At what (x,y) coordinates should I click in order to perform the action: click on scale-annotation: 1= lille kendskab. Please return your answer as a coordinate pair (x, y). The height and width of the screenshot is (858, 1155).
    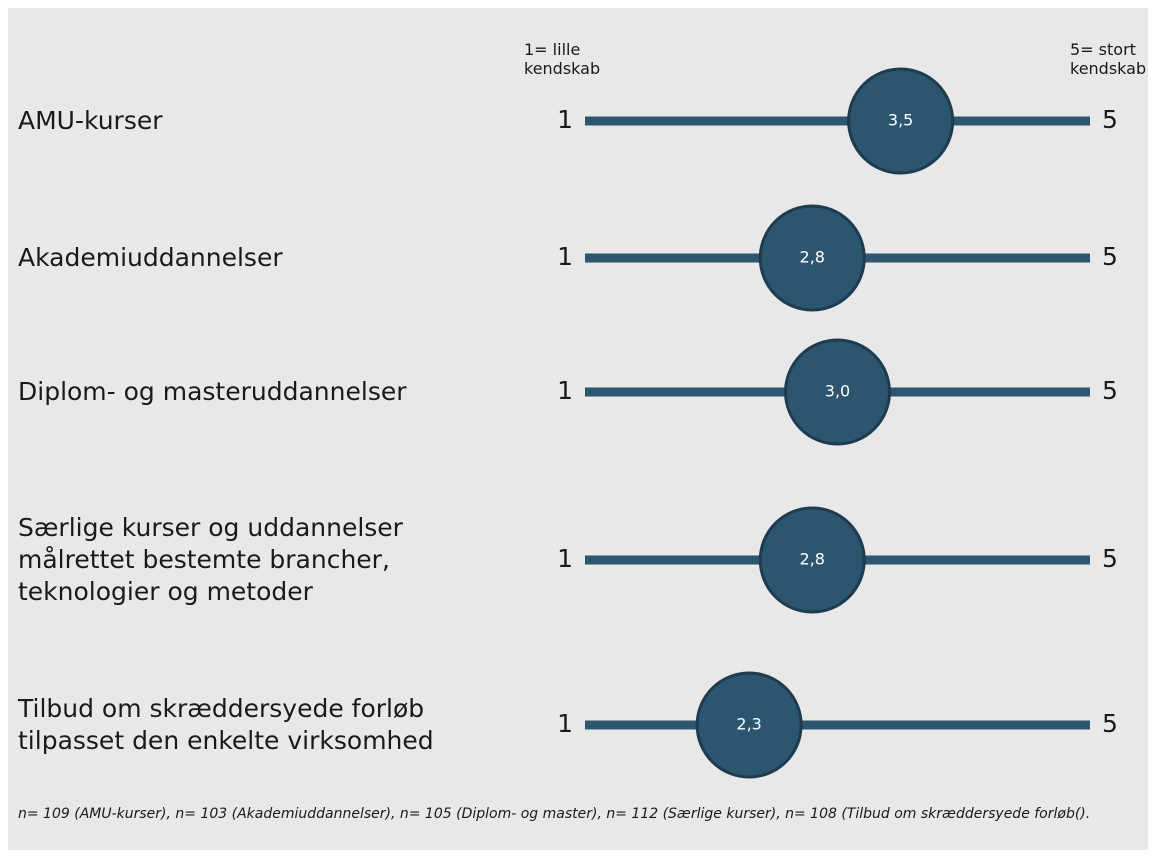
    Looking at the image, I should click on (562, 59).